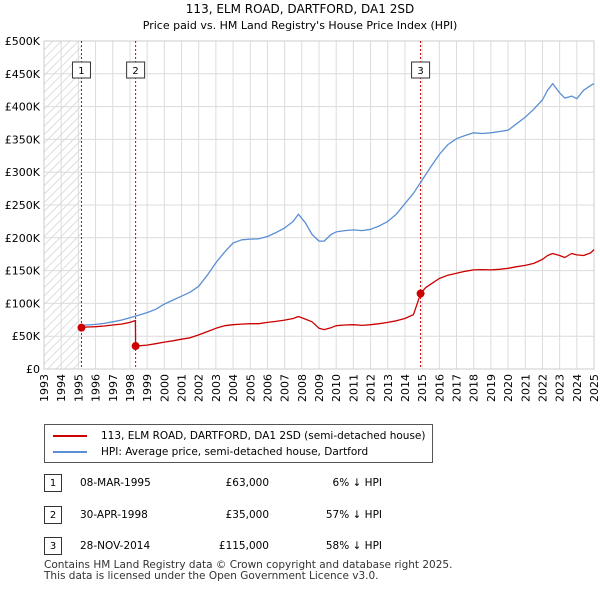 The width and height of the screenshot is (600, 590). Describe the element at coordinates (302, 388) in the screenshot. I see `x-tick-label: 2008` at that location.